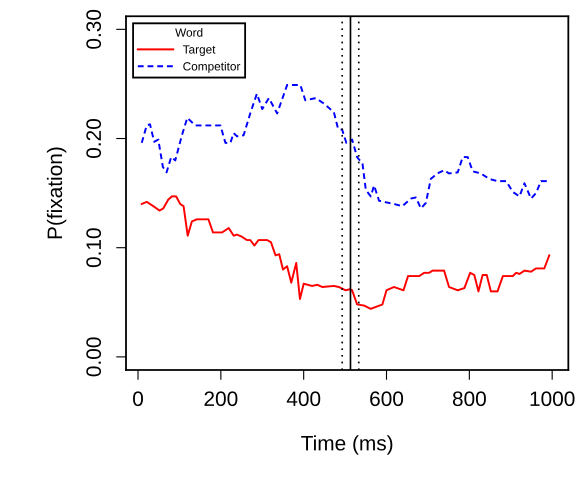 Image resolution: width=582 pixels, height=492 pixels. Describe the element at coordinates (211, 67) in the screenshot. I see `legend-label: Competitor` at that location.